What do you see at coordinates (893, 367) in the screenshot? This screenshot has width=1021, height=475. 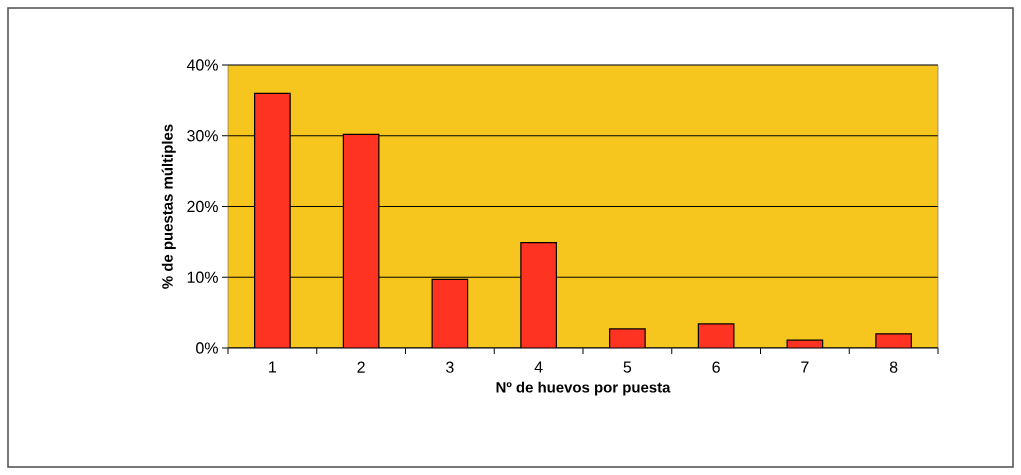 I see `x-tick-label: 8` at bounding box center [893, 367].